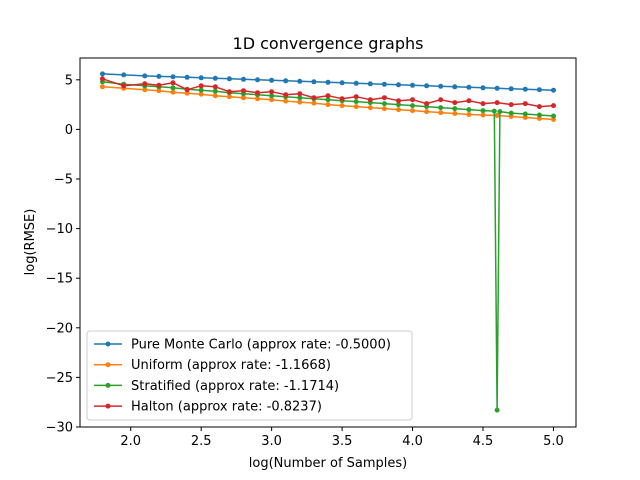 This screenshot has height=480, width=640. I want to click on y-tick-label: −5, so click(63, 180).